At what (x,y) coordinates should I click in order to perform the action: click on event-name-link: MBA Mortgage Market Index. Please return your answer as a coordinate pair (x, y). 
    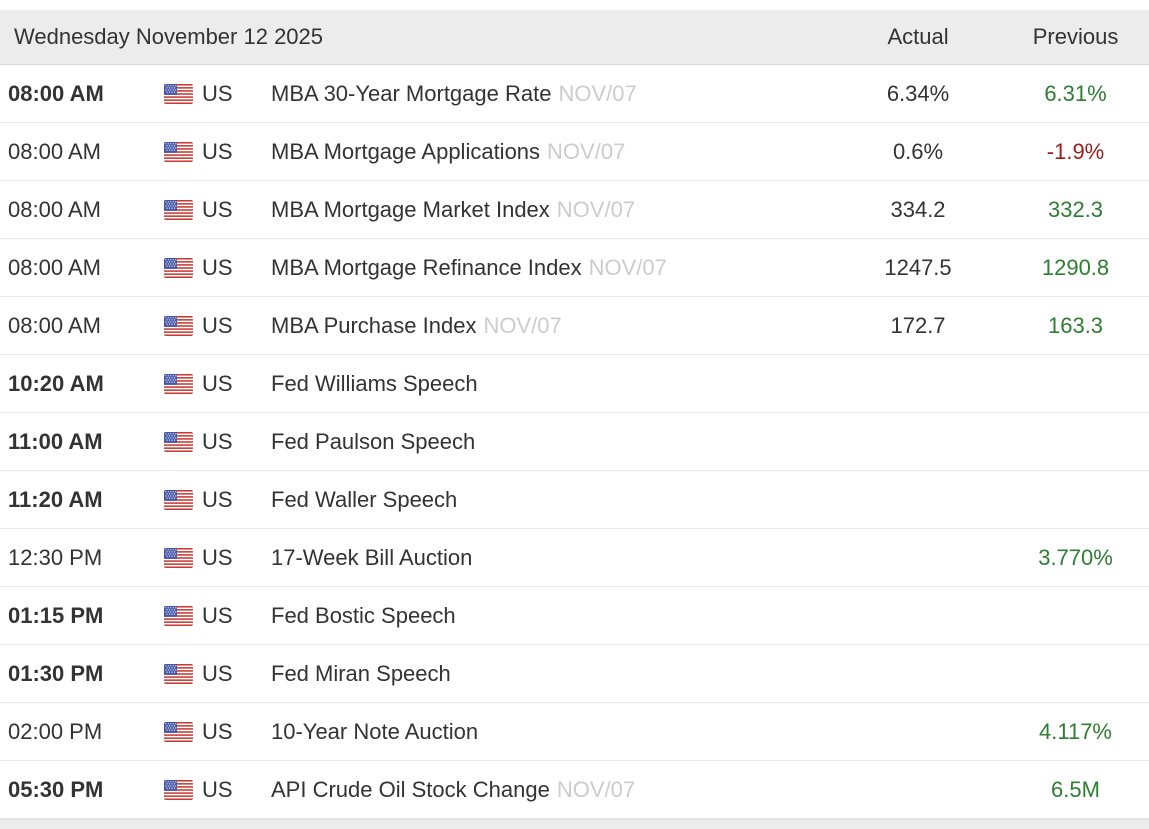
    Looking at the image, I should click on (410, 209).